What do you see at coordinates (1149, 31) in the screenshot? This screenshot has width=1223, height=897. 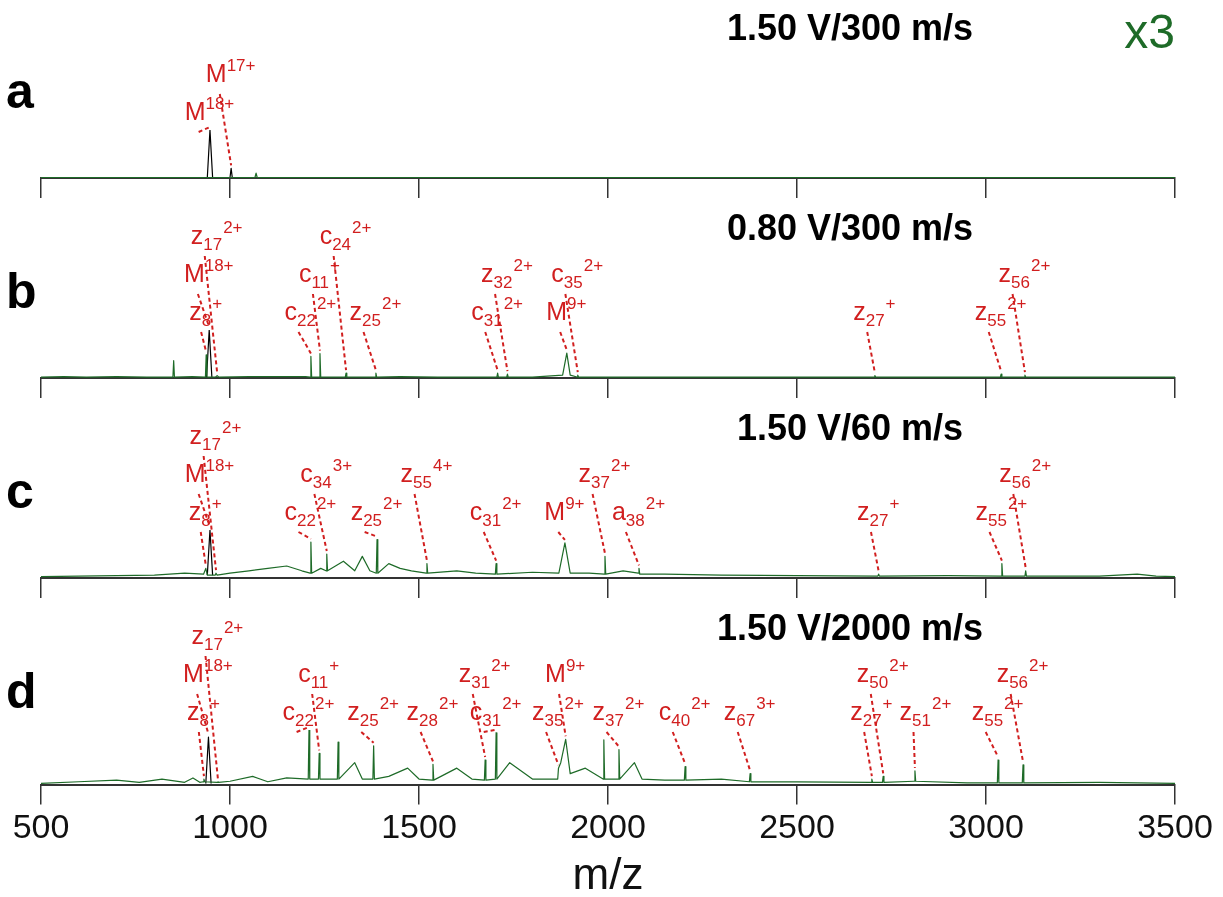 I see `text: x3` at bounding box center [1149, 31].